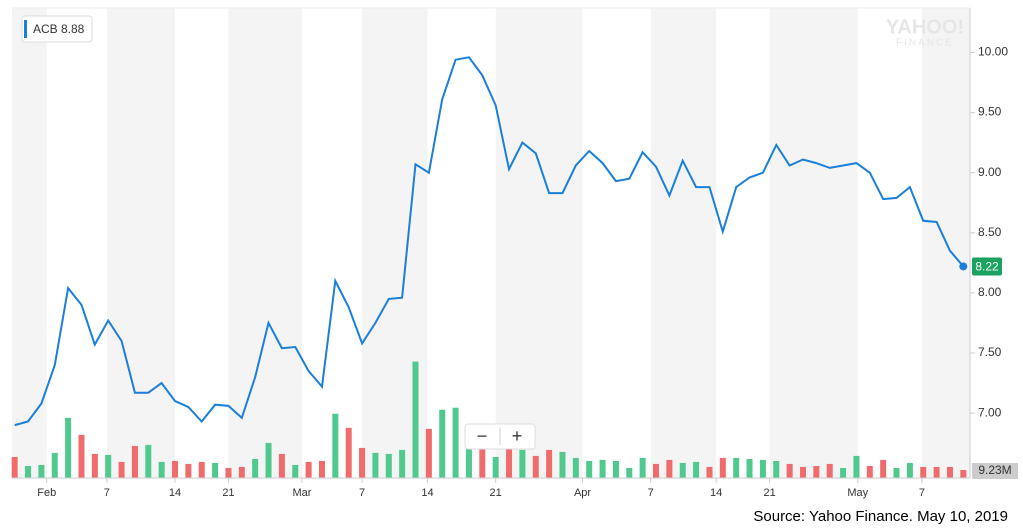 This screenshot has width=1023, height=532. What do you see at coordinates (993, 52) in the screenshot?
I see `y-tick-label: 10.00` at bounding box center [993, 52].